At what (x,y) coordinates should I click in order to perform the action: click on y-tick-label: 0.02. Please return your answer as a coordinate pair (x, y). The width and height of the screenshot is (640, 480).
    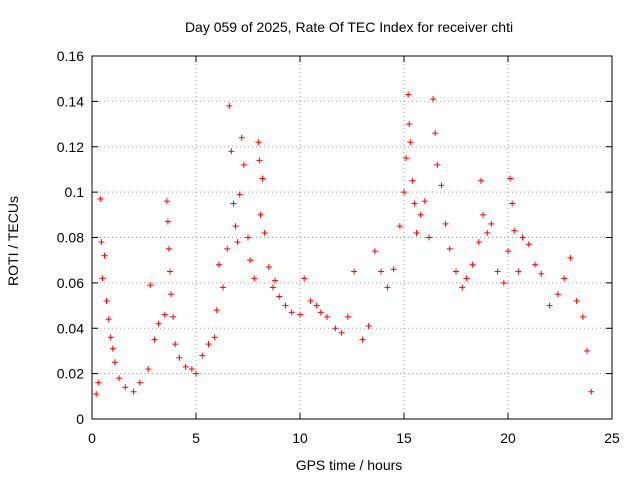
    Looking at the image, I should click on (70, 374).